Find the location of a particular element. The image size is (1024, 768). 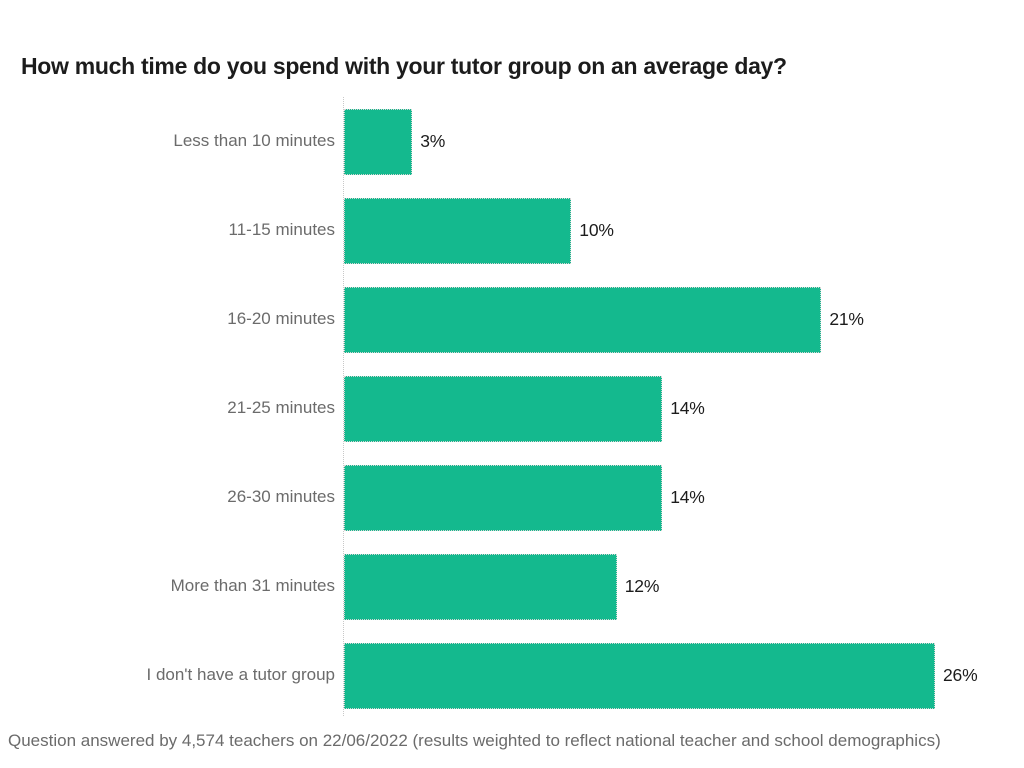

axis-line is located at coordinates (343, 406).